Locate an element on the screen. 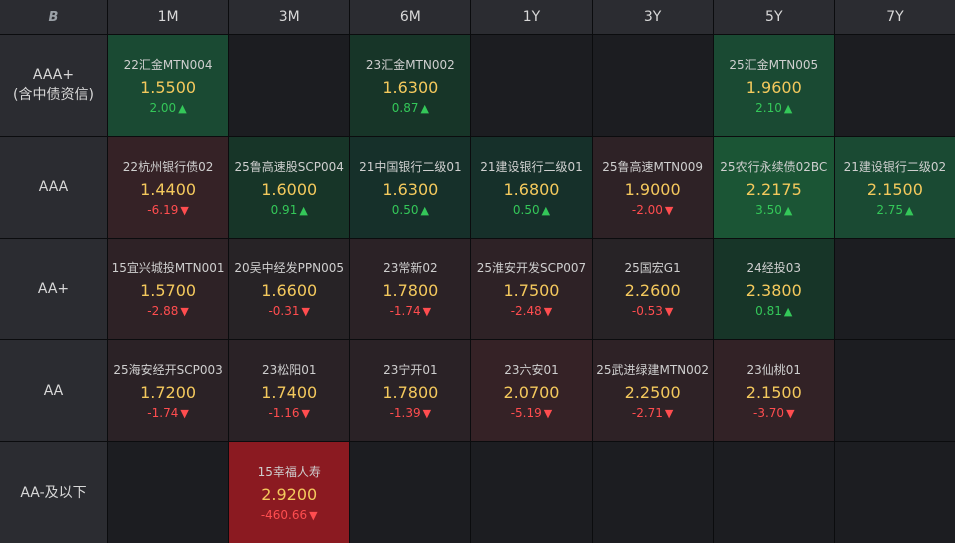 The height and width of the screenshot is (543, 955). bond-cell: 15幸福人寿 2.9200 -460.66 ▼ is located at coordinates (289, 492).